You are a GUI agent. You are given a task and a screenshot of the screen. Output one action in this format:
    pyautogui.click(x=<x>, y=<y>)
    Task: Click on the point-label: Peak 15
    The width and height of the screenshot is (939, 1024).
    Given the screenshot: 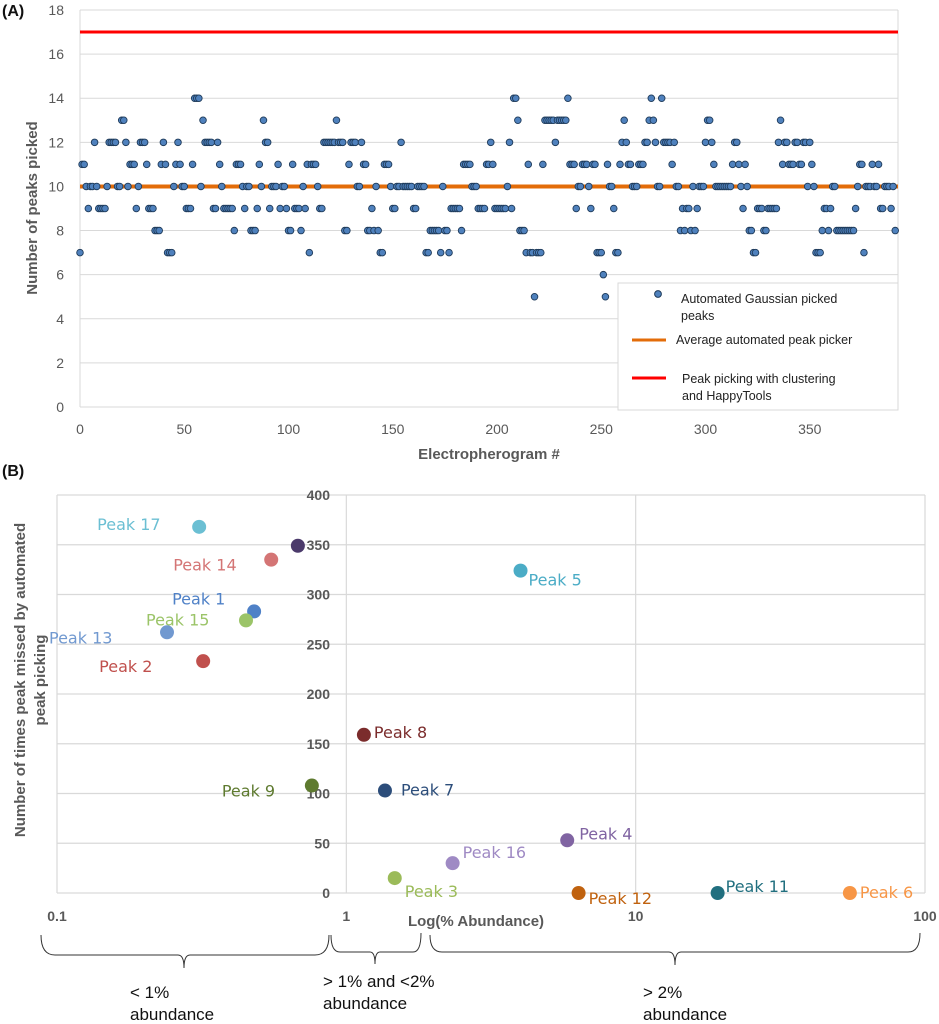 What is the action you would take?
    pyautogui.click(x=177, y=619)
    